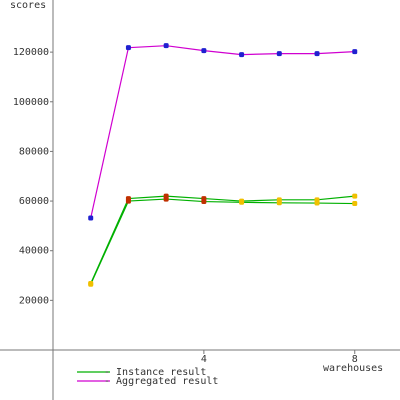 This screenshot has height=400, width=400. I want to click on y-tick-label: 100000, so click(31, 102).